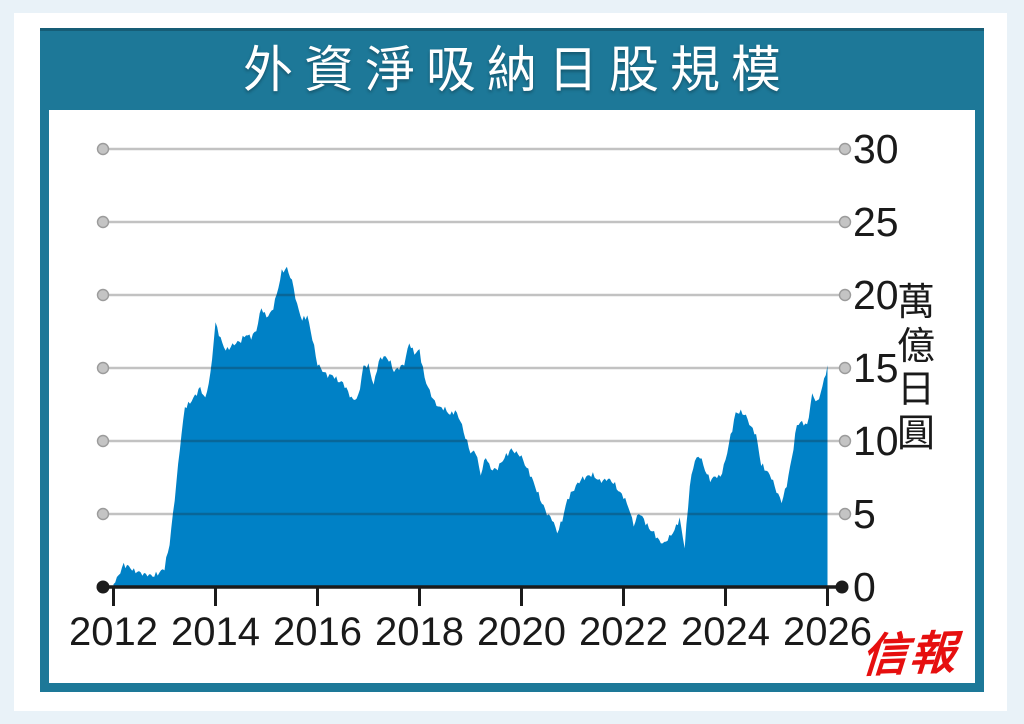  I want to click on x-tick-label: 2014, so click(215, 632).